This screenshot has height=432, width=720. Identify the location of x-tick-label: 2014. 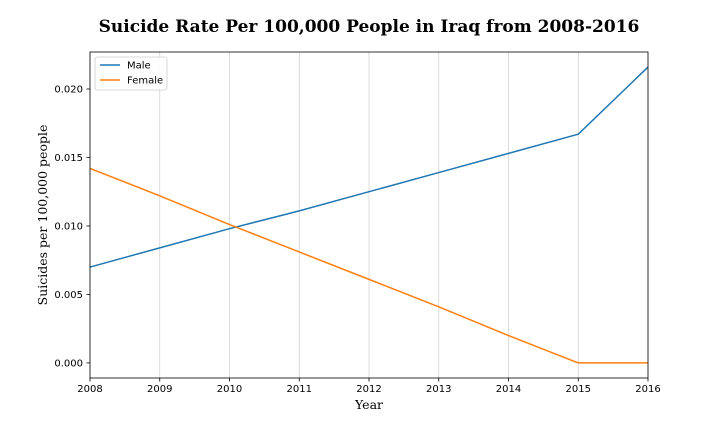
(508, 389).